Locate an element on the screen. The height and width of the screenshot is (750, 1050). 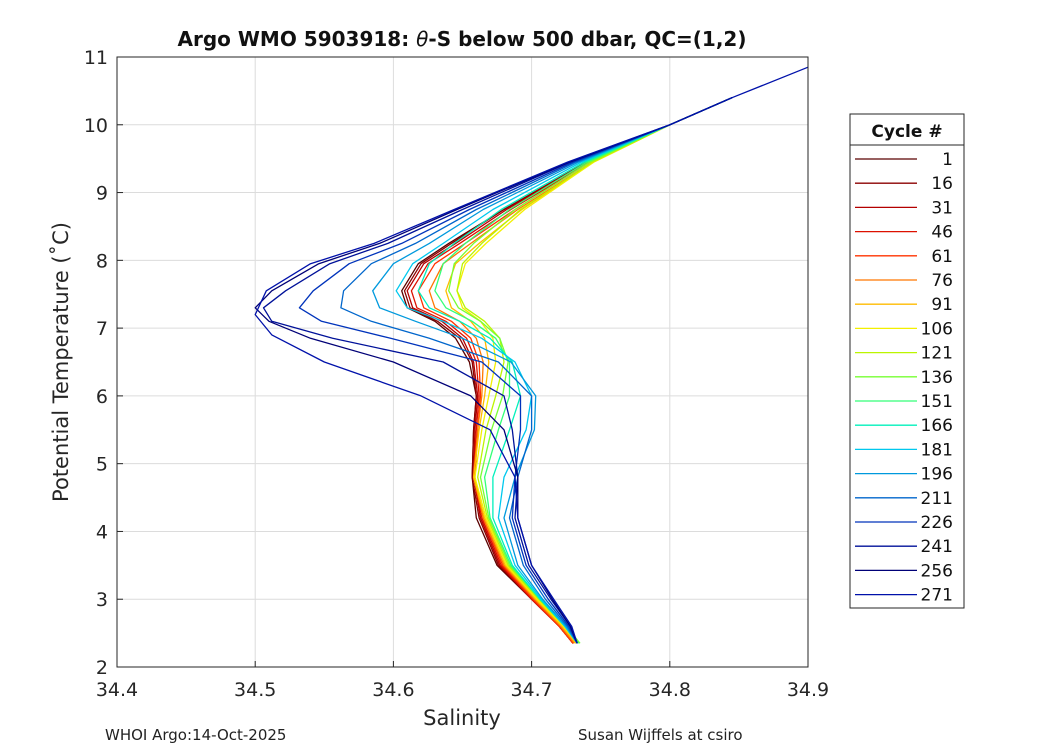
legend-entry-label: 181 is located at coordinates (937, 450).